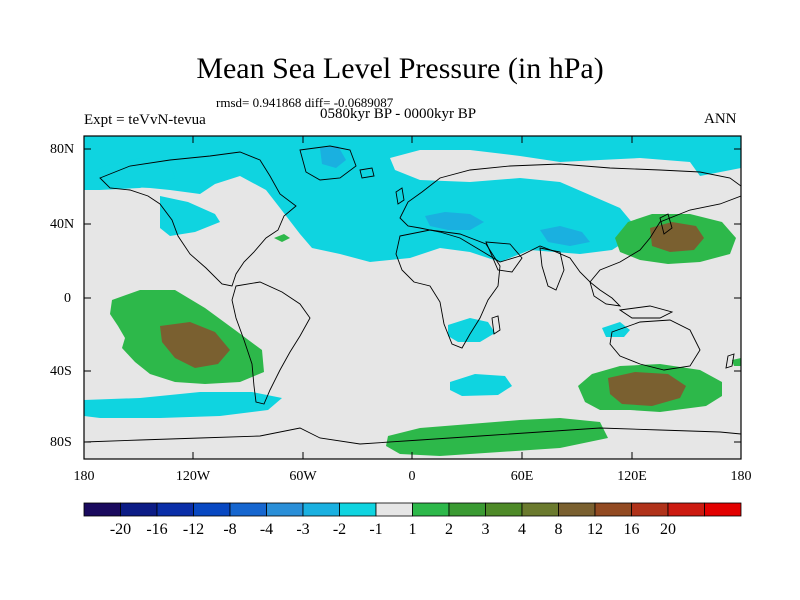 This screenshot has width=800, height=600. Describe the element at coordinates (190, 216) in the screenshot. I see `anomaly-north-pacific` at that location.